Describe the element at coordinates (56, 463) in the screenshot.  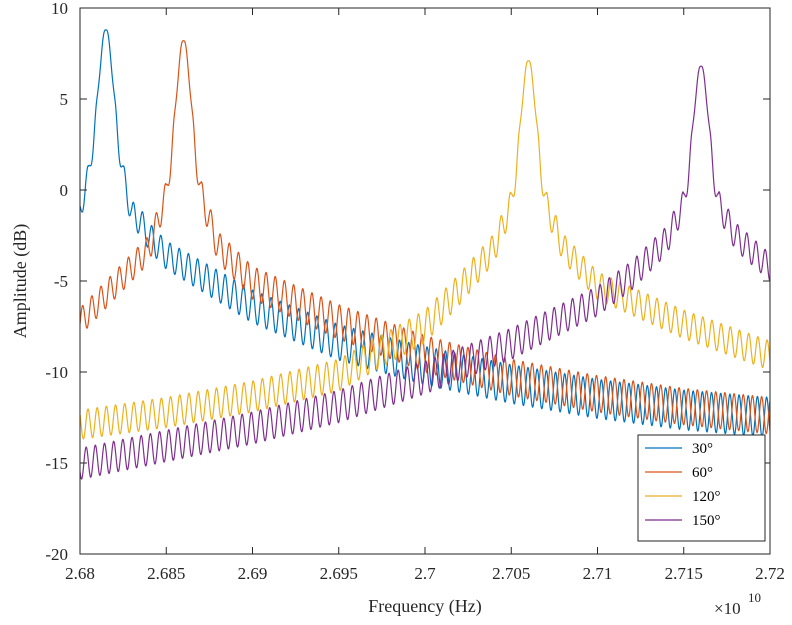
I see `y-tick-label: -15` at that location.